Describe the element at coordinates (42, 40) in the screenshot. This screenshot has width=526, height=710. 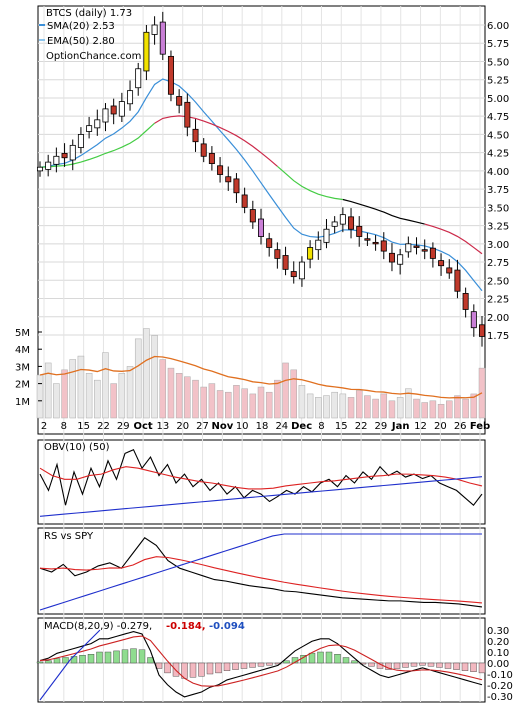
I see `ema-legend-swatch` at that location.